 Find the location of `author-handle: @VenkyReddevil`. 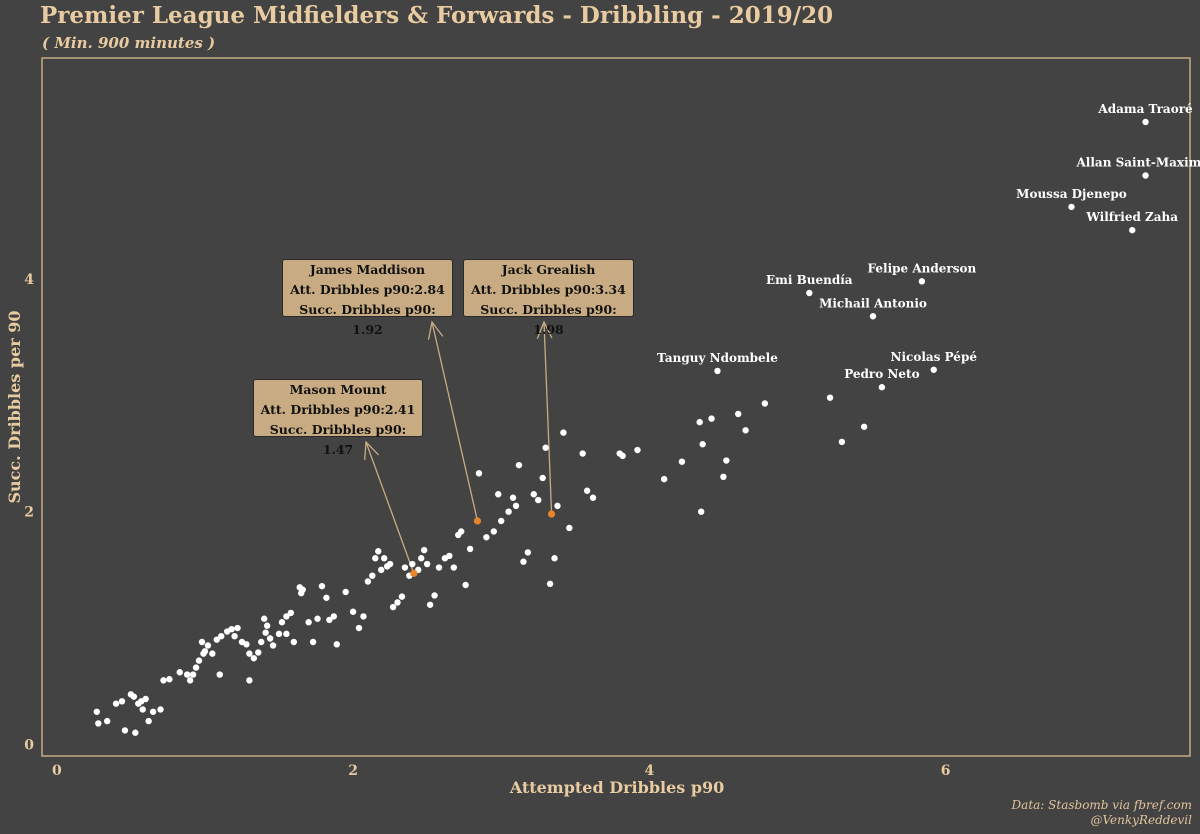

author-handle: @VenkyReddevil is located at coordinates (1141, 820).